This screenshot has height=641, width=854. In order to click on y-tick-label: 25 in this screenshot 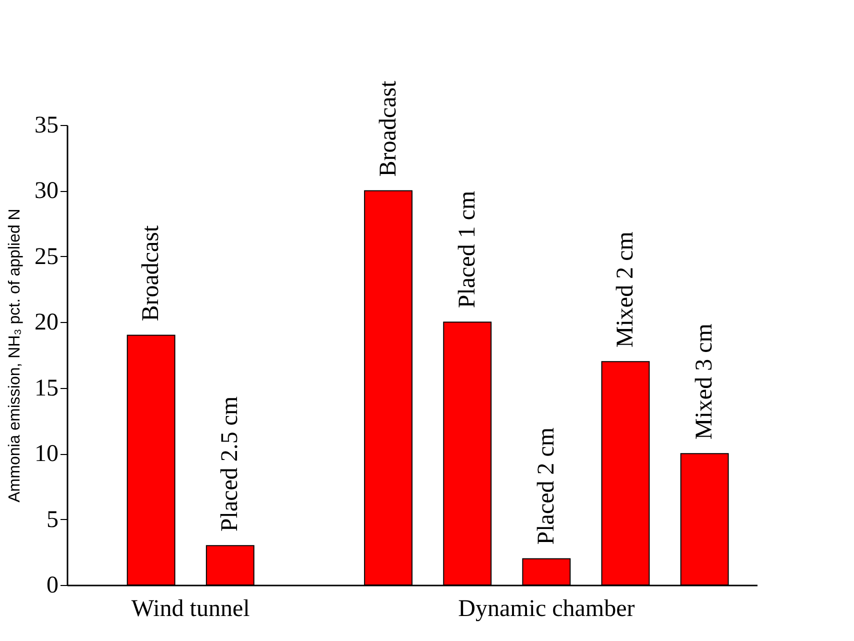, I will do `click(46, 257)`.